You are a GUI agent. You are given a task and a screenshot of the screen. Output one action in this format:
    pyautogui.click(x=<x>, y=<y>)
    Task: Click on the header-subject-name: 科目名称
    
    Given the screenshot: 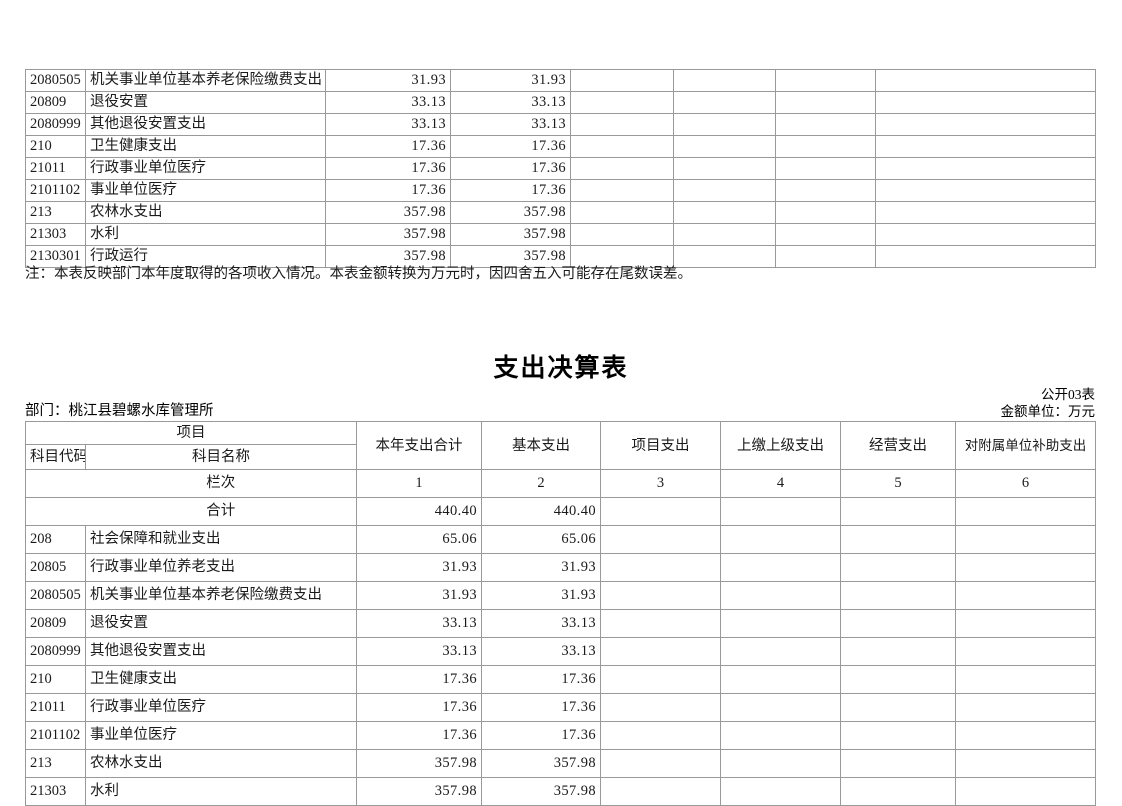 What is the action you would take?
    pyautogui.click(x=221, y=457)
    